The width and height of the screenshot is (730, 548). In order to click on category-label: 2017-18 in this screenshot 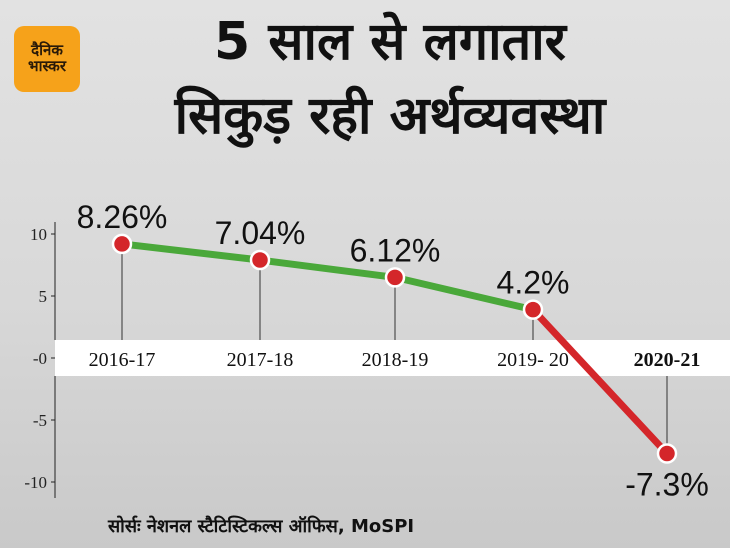, I will do `click(260, 360)`.